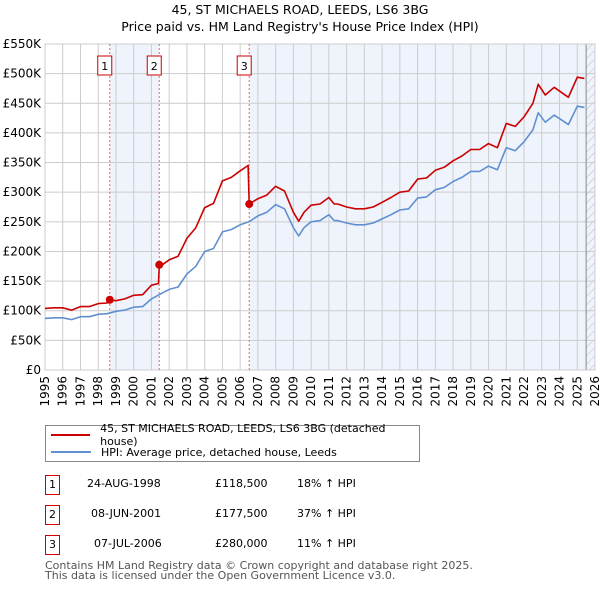  Describe the element at coordinates (124, 483) in the screenshot. I see `transaction-date: 24-AUG-1998` at that location.